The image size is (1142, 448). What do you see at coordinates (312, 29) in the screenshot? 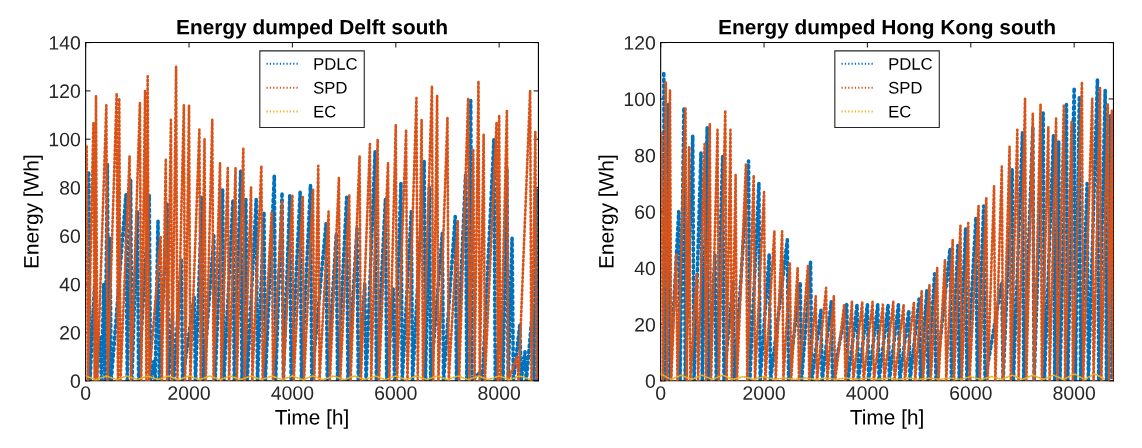
I see `chart-title: Energy dumped Delft south` at bounding box center [312, 29].